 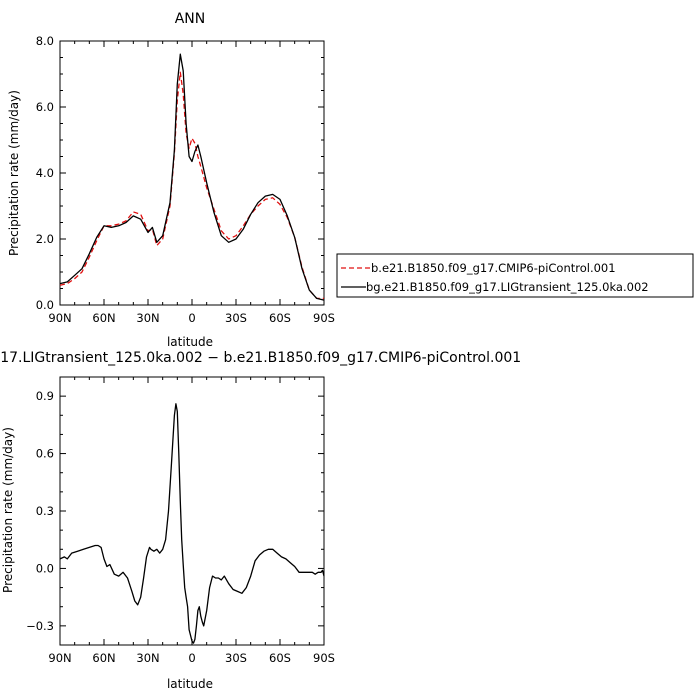 I want to click on top-x-axis-label: latitude, so click(x=190, y=342).